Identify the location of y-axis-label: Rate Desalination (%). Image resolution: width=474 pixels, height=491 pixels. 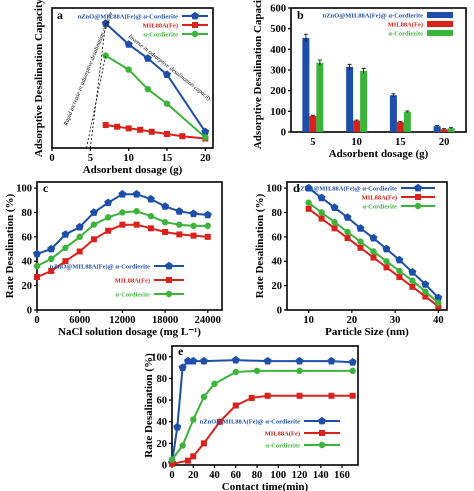
(10, 245).